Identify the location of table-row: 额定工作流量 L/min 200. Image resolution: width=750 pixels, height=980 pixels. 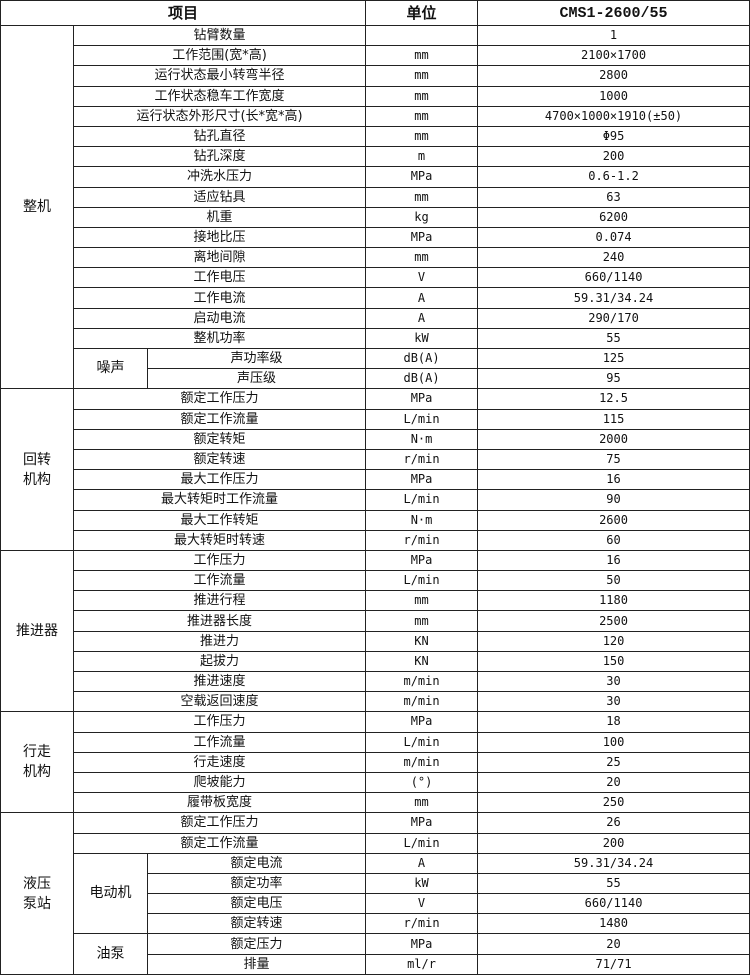
(375, 843).